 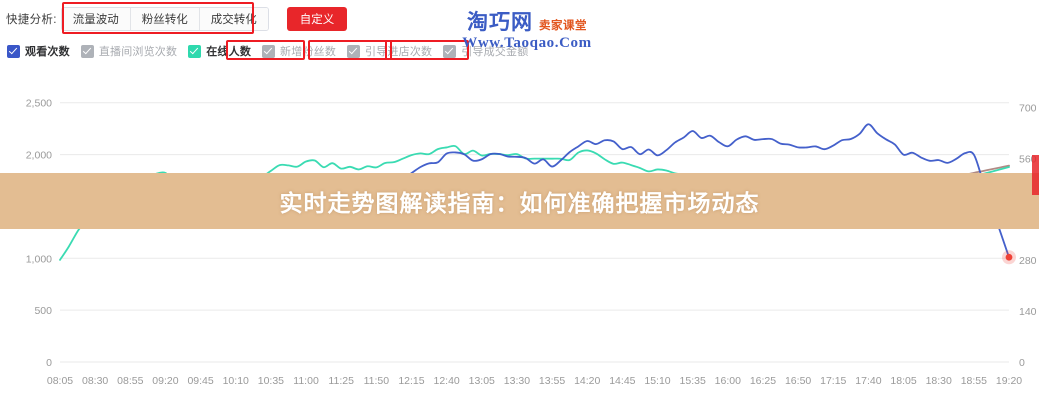 I want to click on segment-deal-conversion: 成交转化, so click(x=233, y=19).